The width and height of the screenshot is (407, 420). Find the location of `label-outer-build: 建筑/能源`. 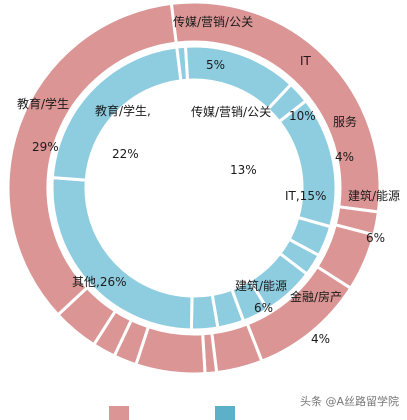

label-outer-build: 建筑/能源 is located at coordinates (374, 195).